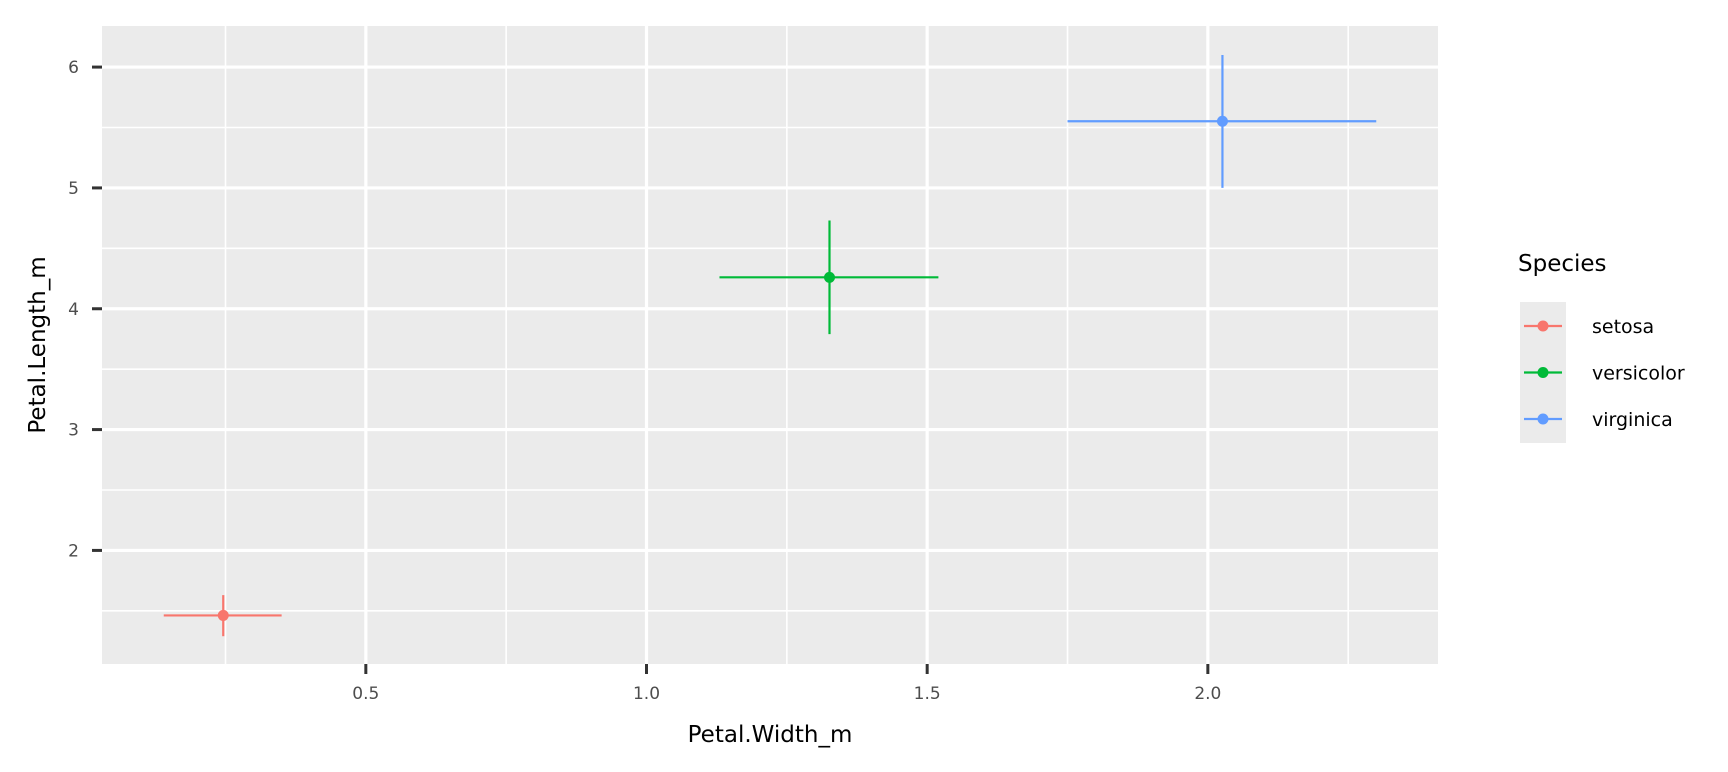  I want to click on y-tick-label: 4, so click(73, 310).